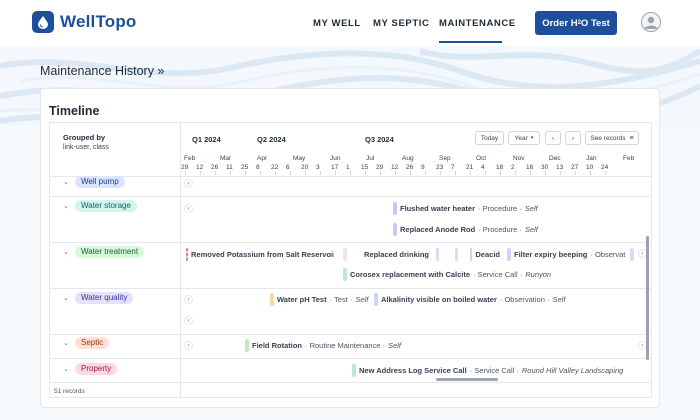 The height and width of the screenshot is (420, 700). I want to click on group-water-quality: ⌄ Water quality, so click(98, 298).